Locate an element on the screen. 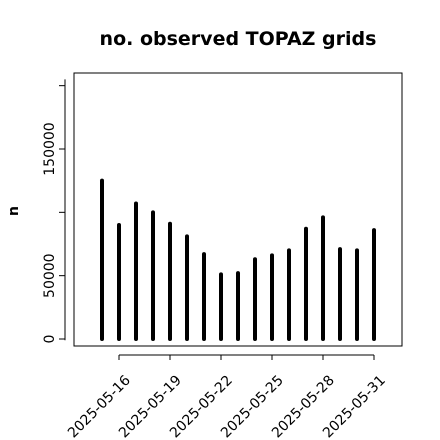 The width and height of the screenshot is (440, 440). y-axis-label: n is located at coordinates (14, 211).